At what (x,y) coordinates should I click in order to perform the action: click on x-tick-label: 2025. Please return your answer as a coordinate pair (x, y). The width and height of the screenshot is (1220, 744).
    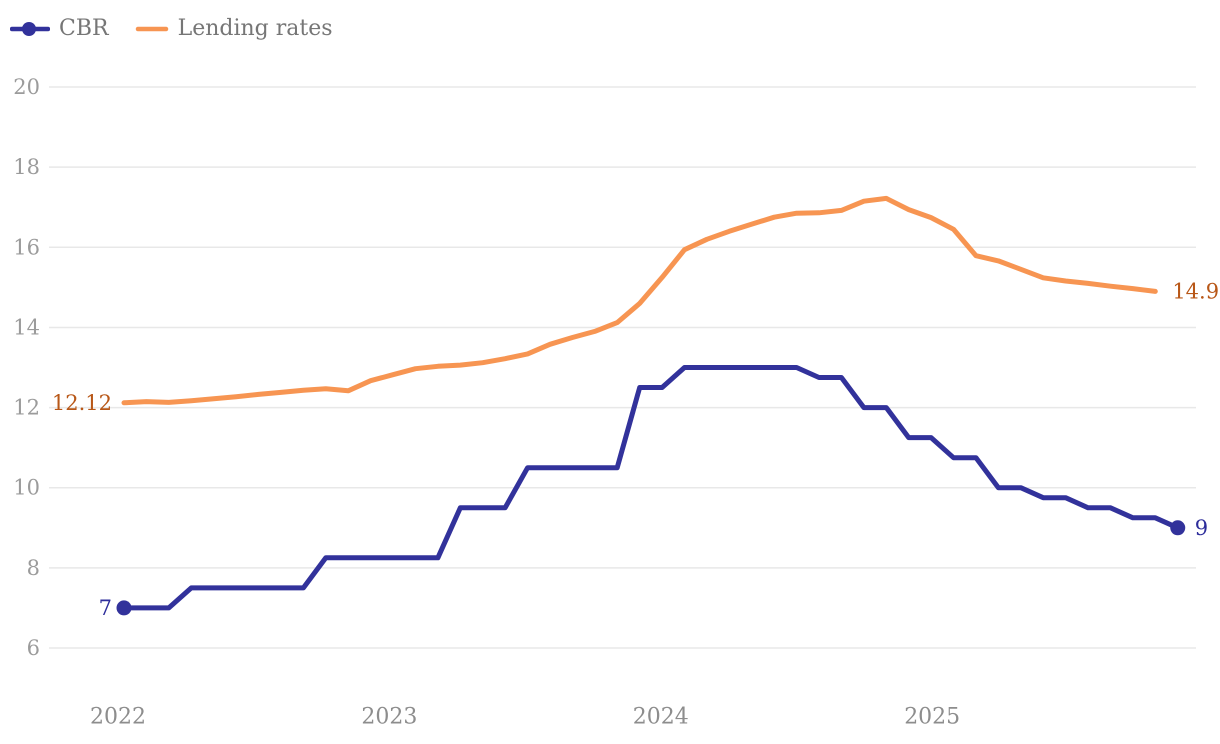
    Looking at the image, I should click on (932, 717).